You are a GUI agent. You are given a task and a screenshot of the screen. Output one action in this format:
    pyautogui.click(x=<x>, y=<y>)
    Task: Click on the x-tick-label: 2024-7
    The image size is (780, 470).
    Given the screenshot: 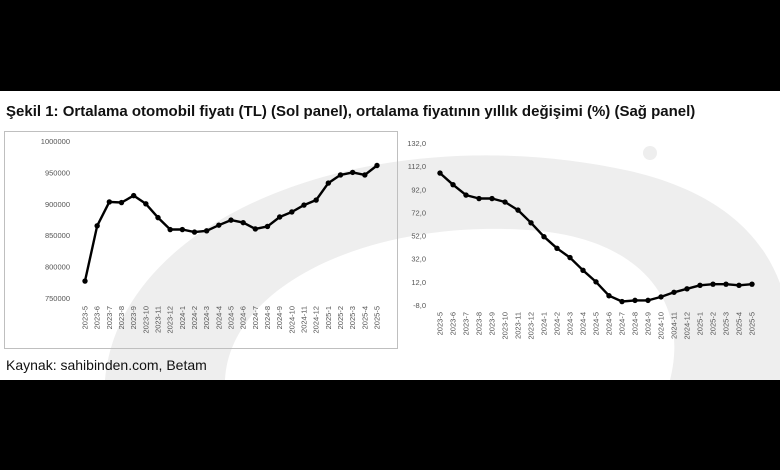 What is the action you would take?
    pyautogui.click(x=622, y=323)
    